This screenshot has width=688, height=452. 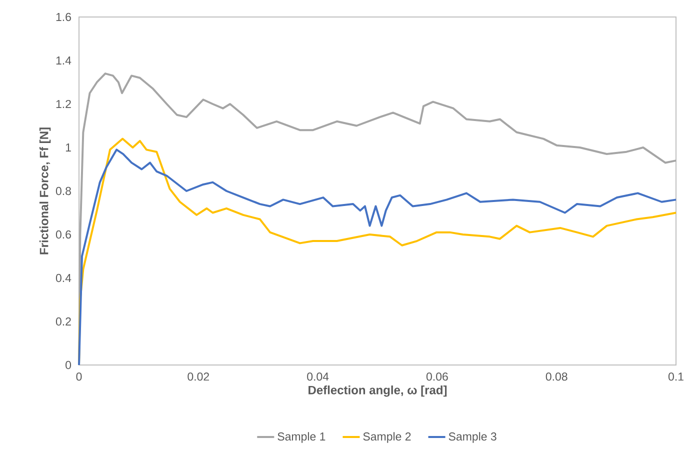 I want to click on x-tick-label: 0.04, so click(x=318, y=376).